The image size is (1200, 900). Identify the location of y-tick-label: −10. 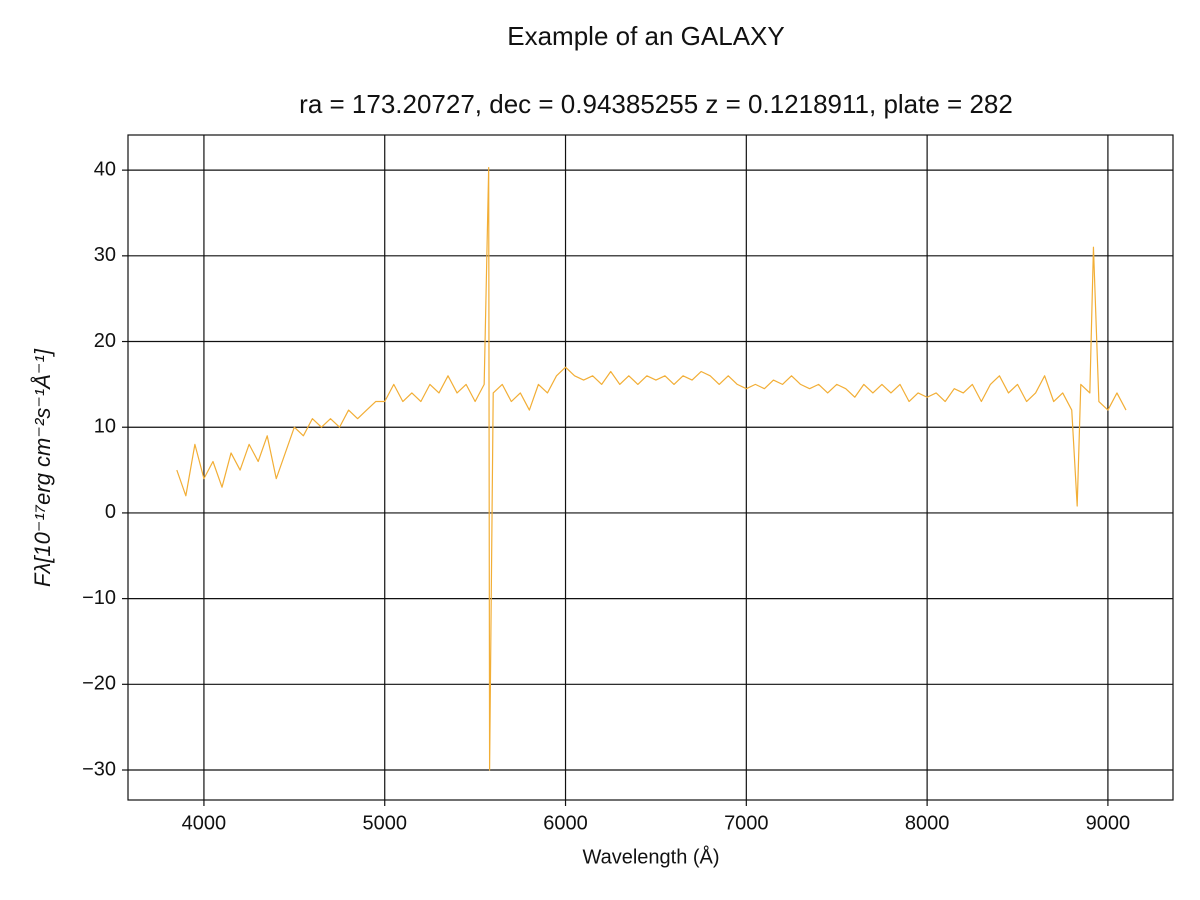
(99, 598).